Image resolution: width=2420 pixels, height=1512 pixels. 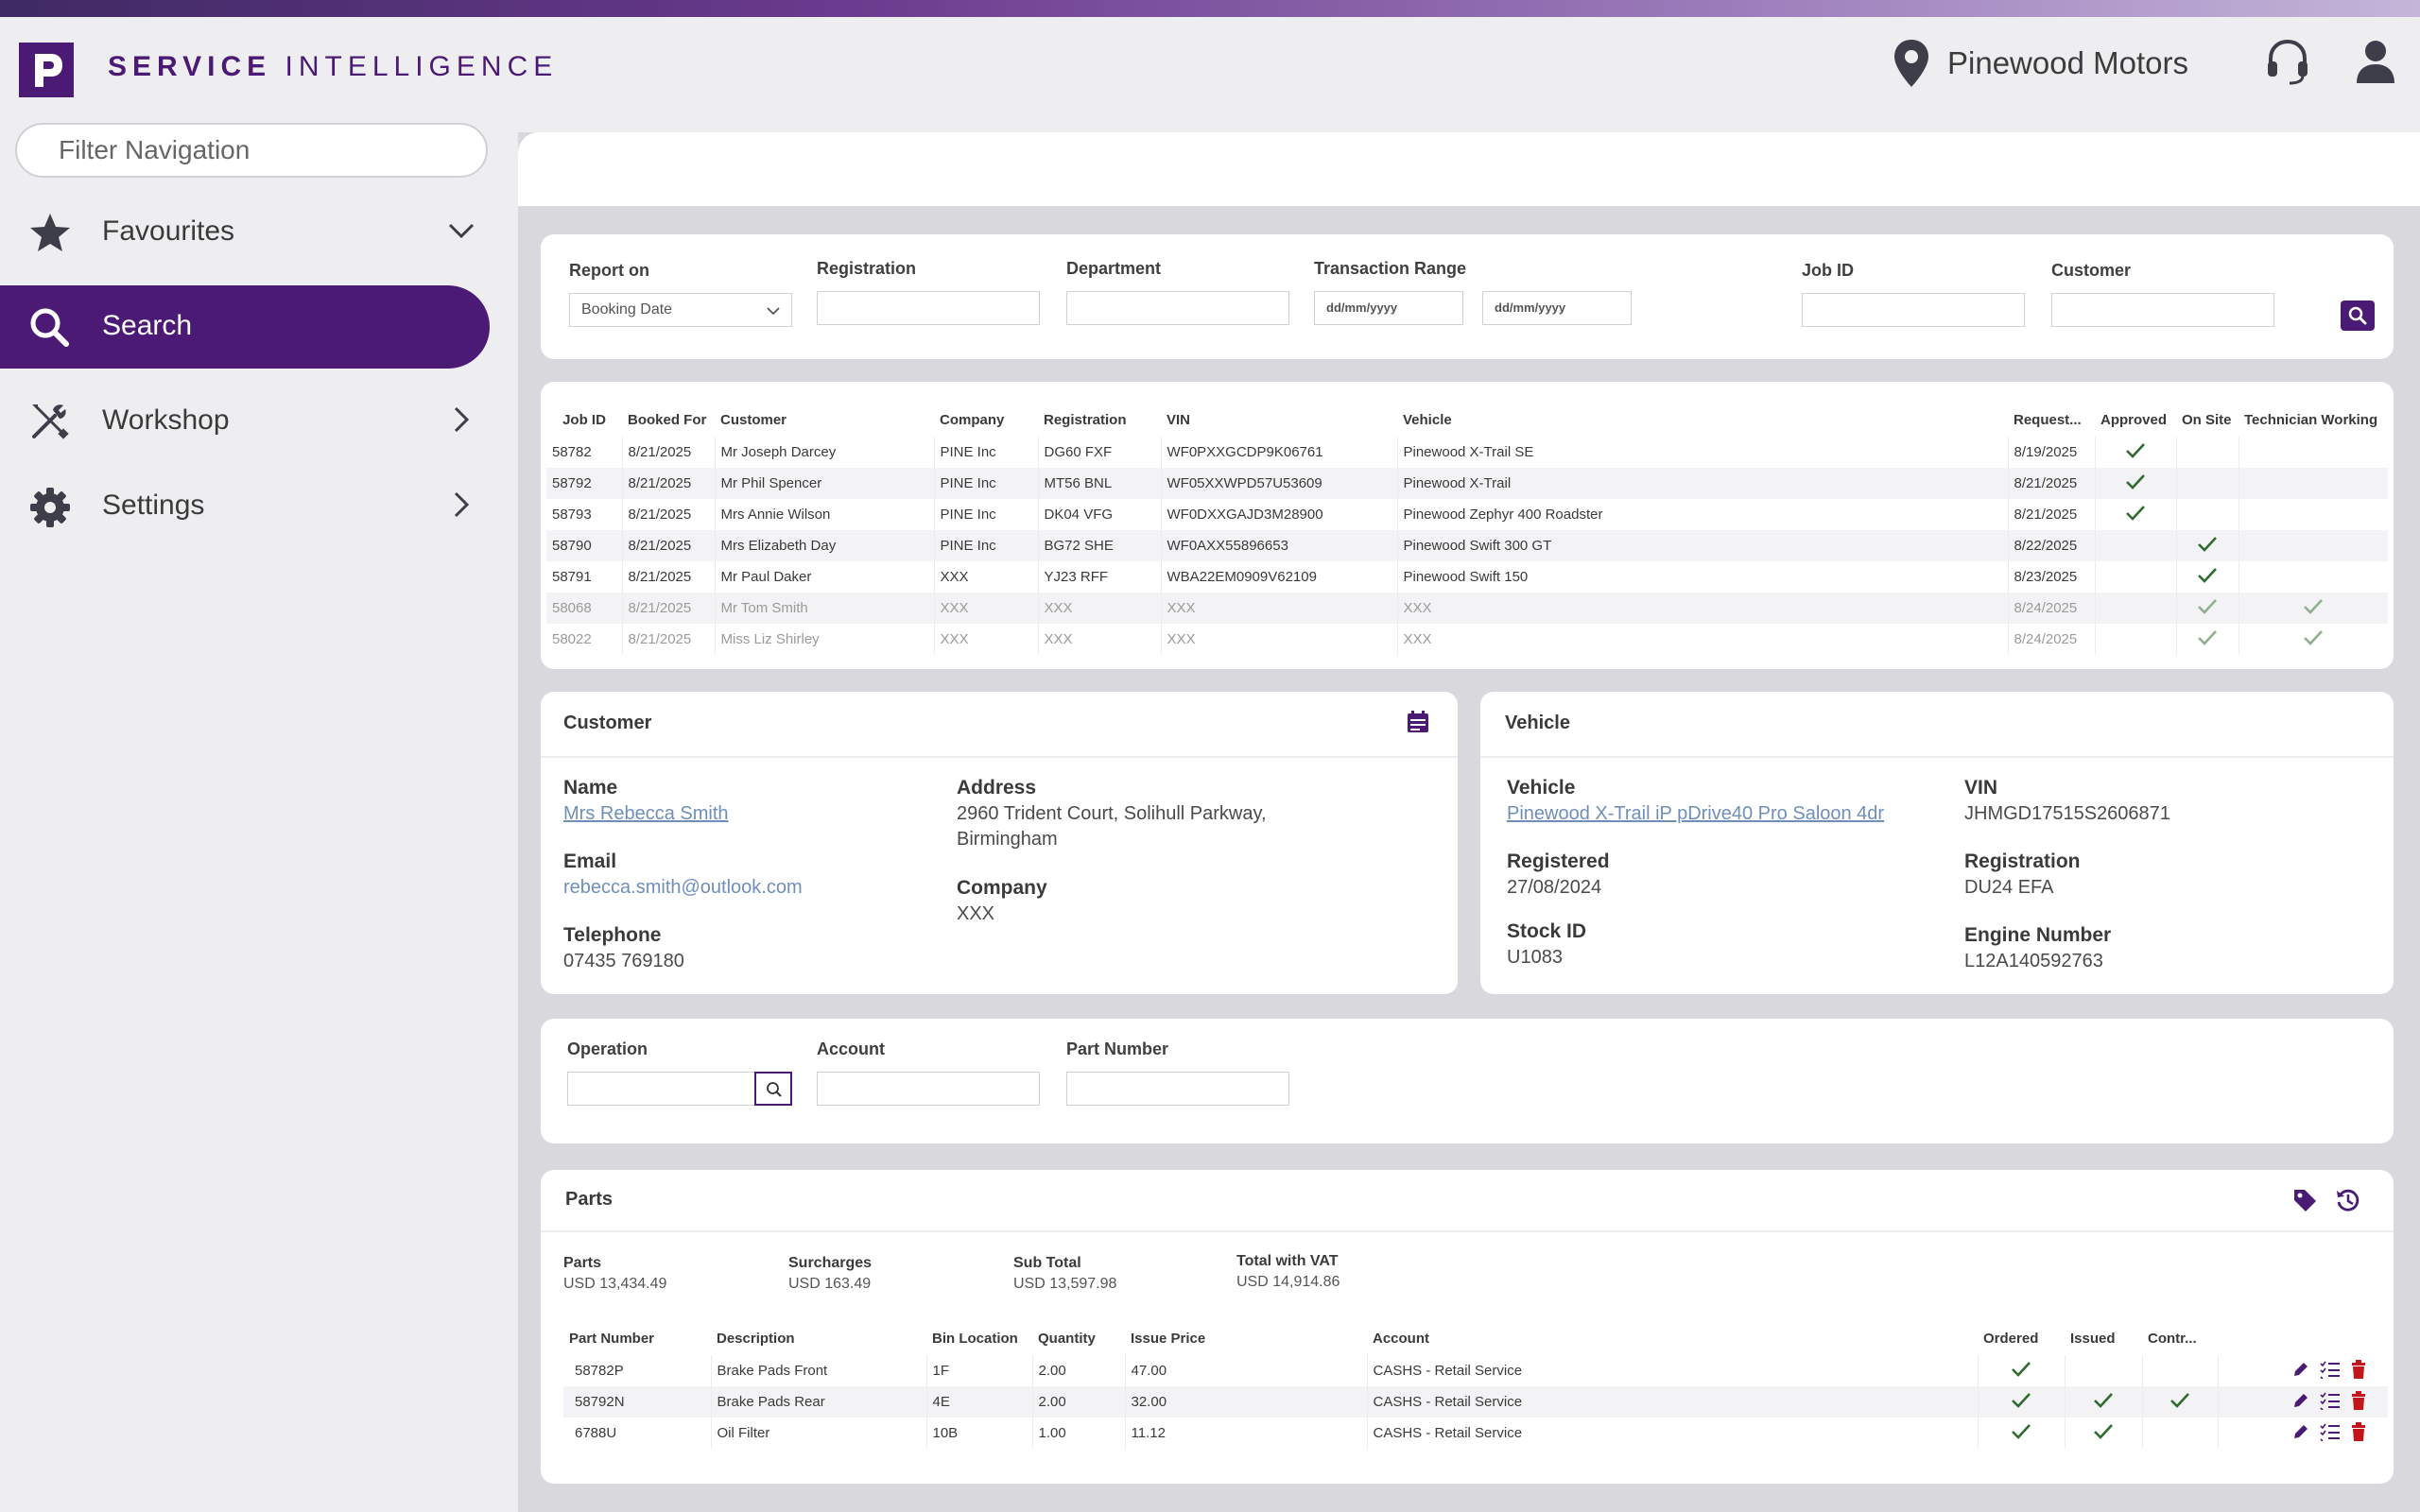 I want to click on sidebar-item-search: Search, so click(x=245, y=327).